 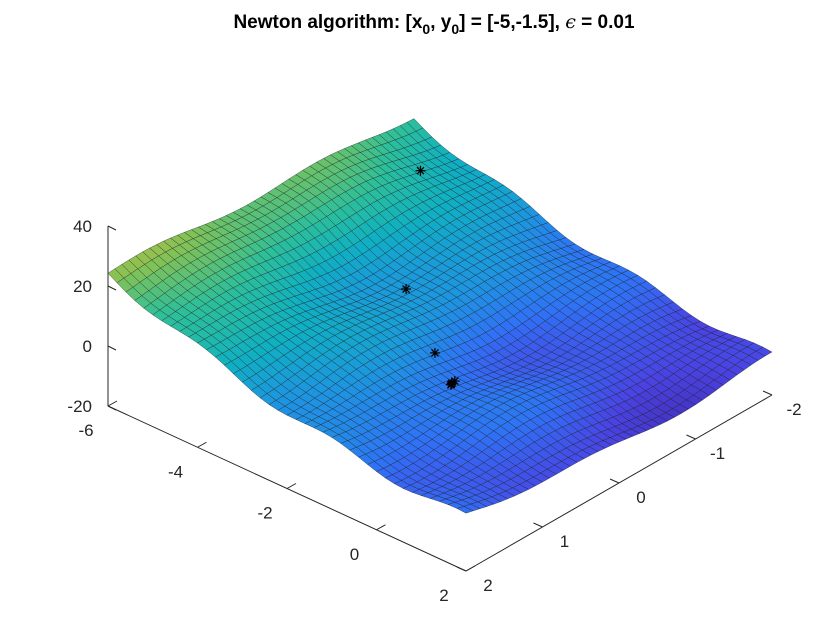 What do you see at coordinates (564, 541) in the screenshot?
I see `y-tick-label: 1` at bounding box center [564, 541].